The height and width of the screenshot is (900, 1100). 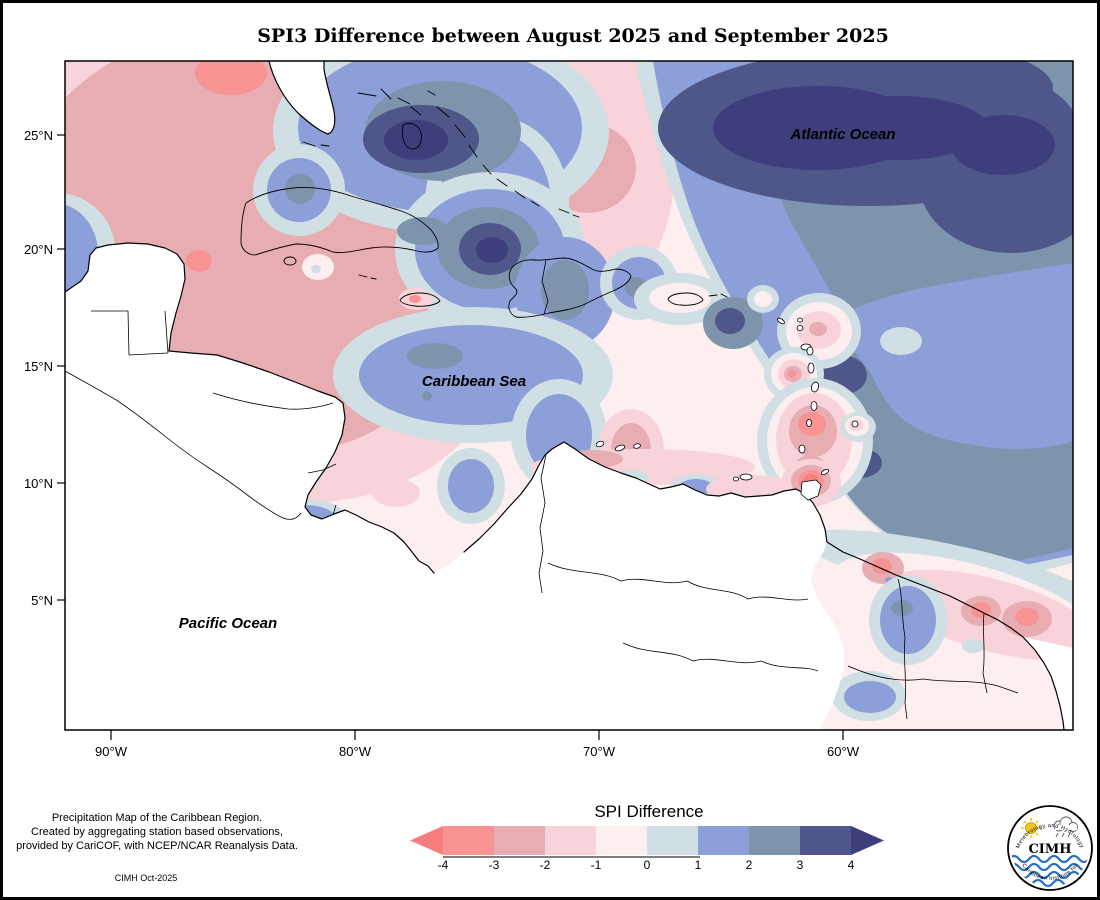 I want to click on legend: SPI Difference -4 -3 -2 -1 0 1 2 3 4, so click(x=647, y=837).